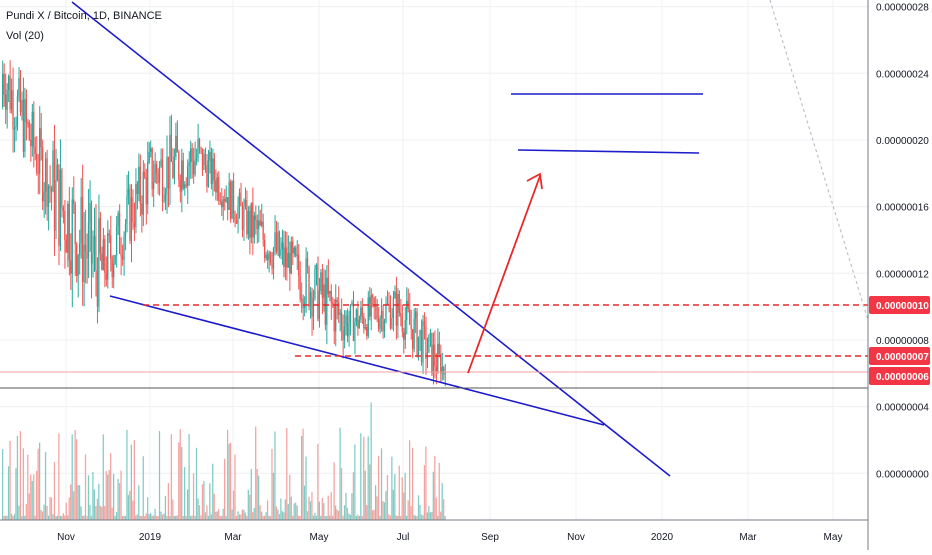 The height and width of the screenshot is (555, 932). Describe the element at coordinates (66, 537) in the screenshot. I see `x-tick-label: Nov` at that location.